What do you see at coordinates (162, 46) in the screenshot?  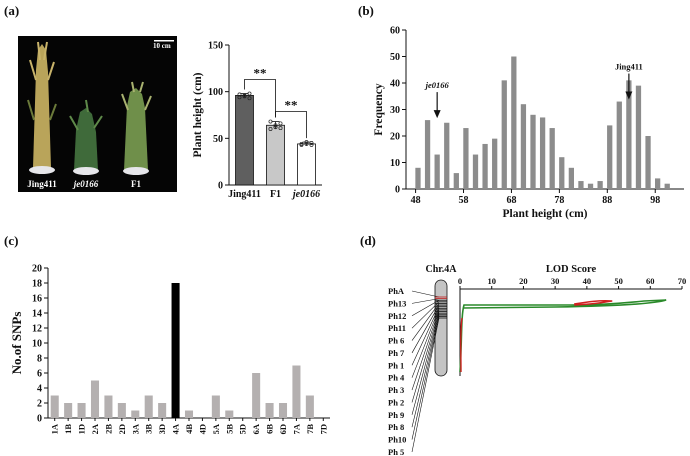 I see `scale-bar-label: 10 cm` at bounding box center [162, 46].